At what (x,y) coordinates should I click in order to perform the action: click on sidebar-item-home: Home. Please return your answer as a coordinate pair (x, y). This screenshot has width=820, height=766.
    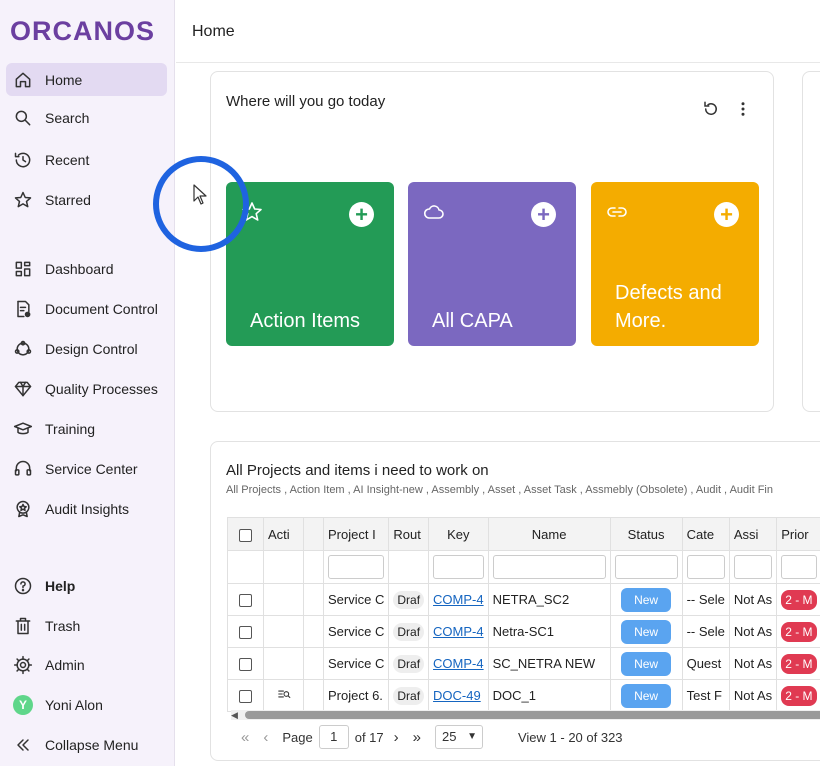
    Looking at the image, I should click on (86, 79).